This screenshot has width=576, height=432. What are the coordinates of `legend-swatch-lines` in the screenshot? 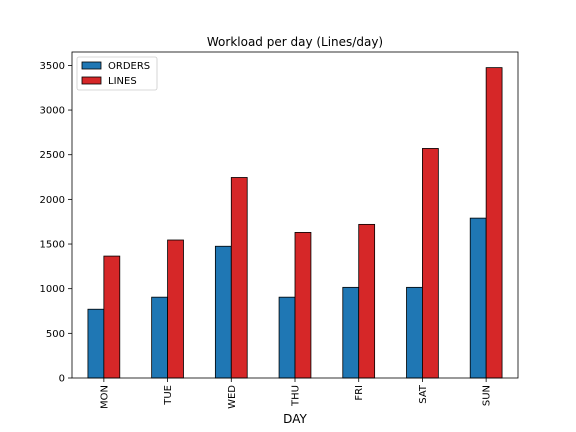 It's located at (91, 80).